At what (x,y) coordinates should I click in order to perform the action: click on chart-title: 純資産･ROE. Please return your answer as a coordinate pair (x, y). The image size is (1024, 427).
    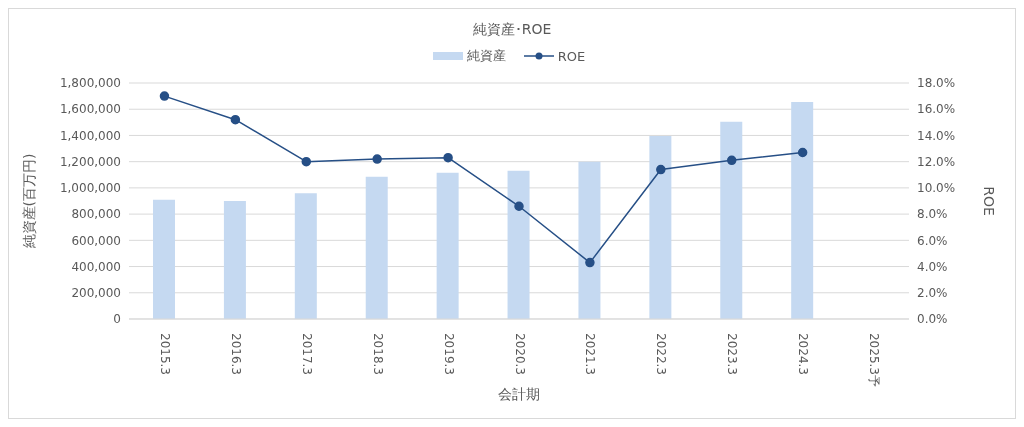
    Looking at the image, I should click on (512, 30).